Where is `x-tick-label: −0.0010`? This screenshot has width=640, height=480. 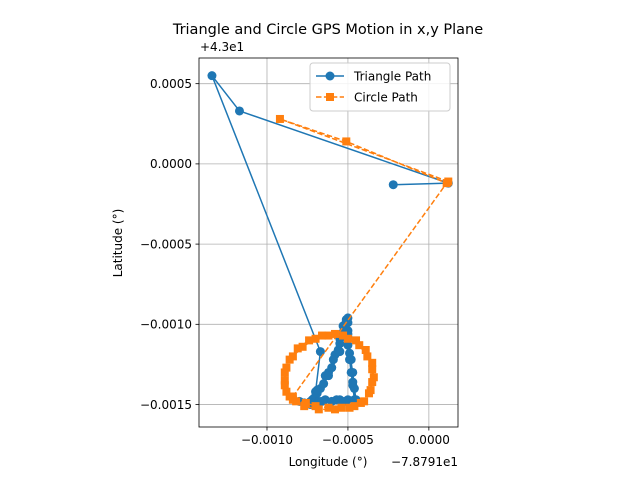
x-tick-label: −0.0010 is located at coordinates (267, 440).